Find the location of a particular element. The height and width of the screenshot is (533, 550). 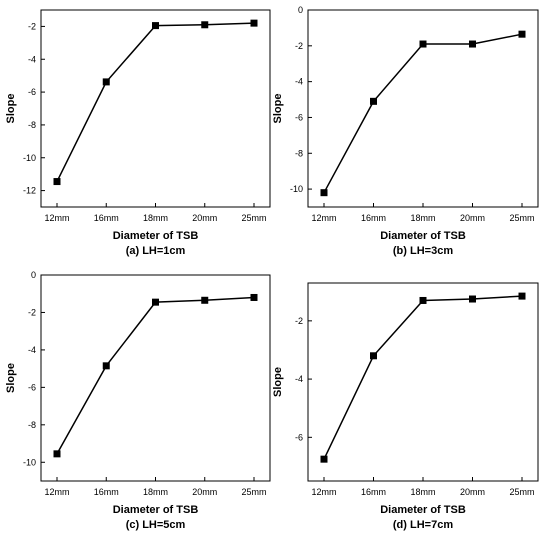

panel-caption: (b) LH=3cm is located at coordinates (423, 251).